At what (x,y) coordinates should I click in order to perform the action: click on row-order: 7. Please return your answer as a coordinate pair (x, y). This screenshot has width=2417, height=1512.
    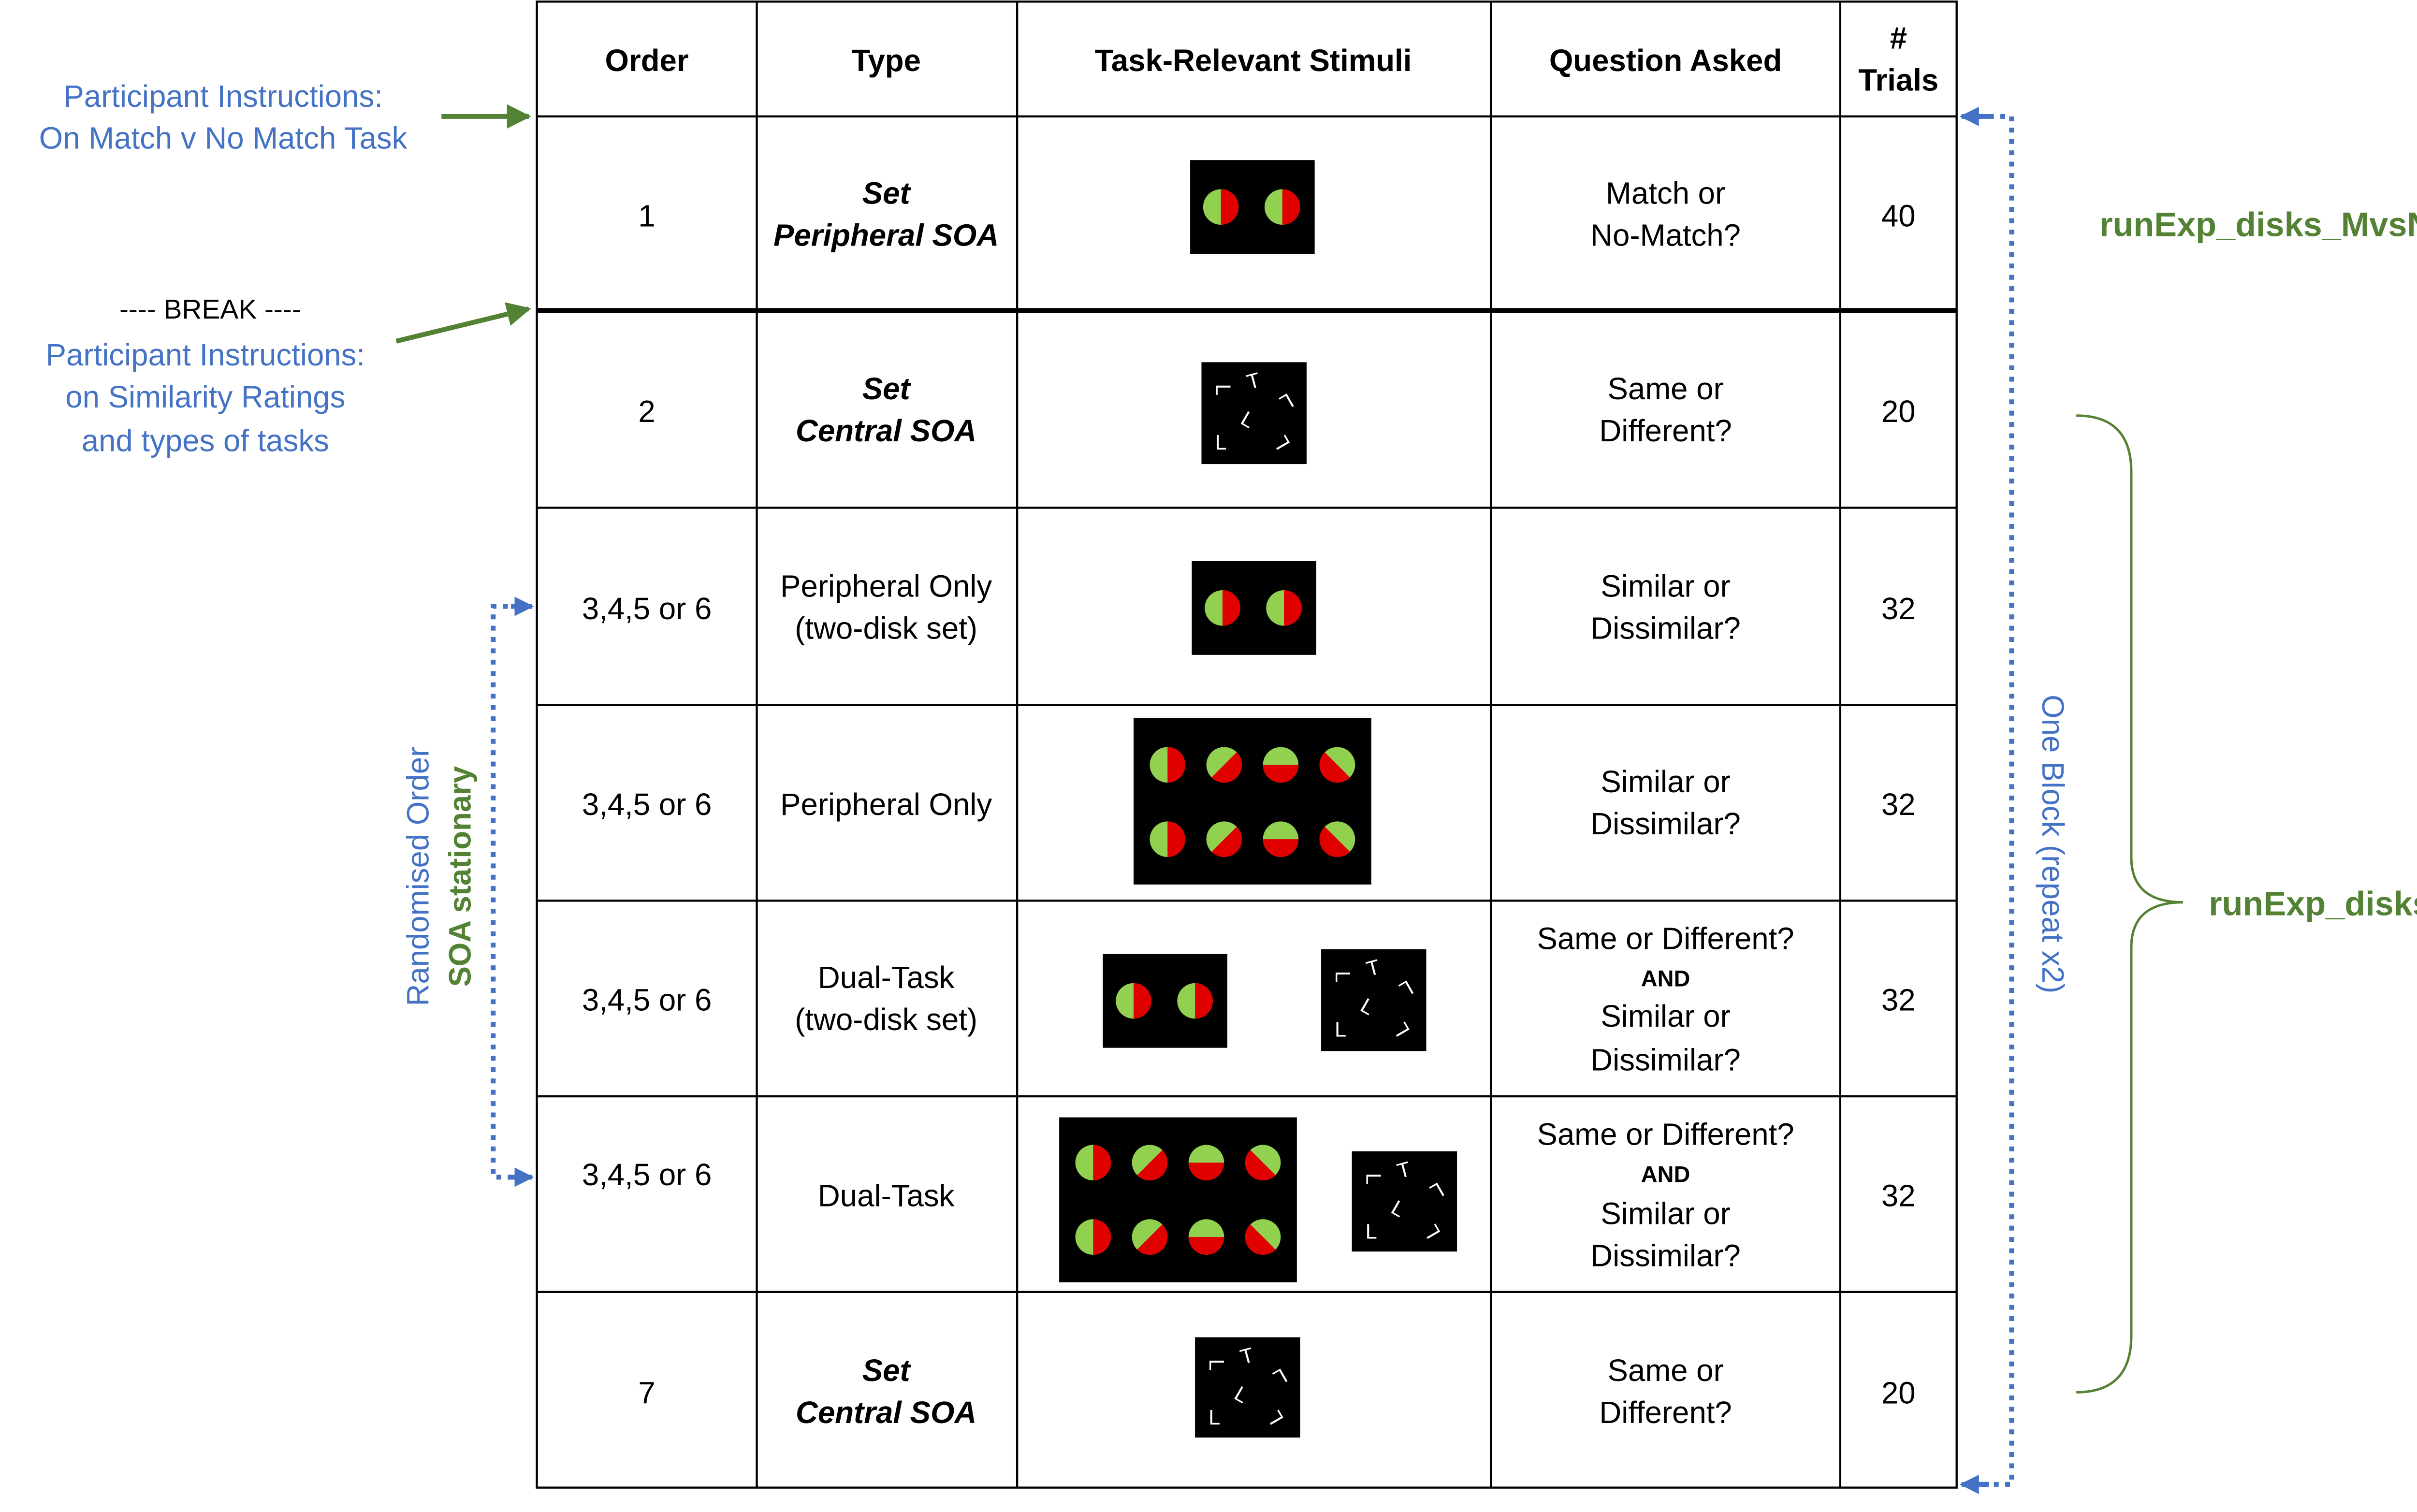
    Looking at the image, I should click on (646, 1393).